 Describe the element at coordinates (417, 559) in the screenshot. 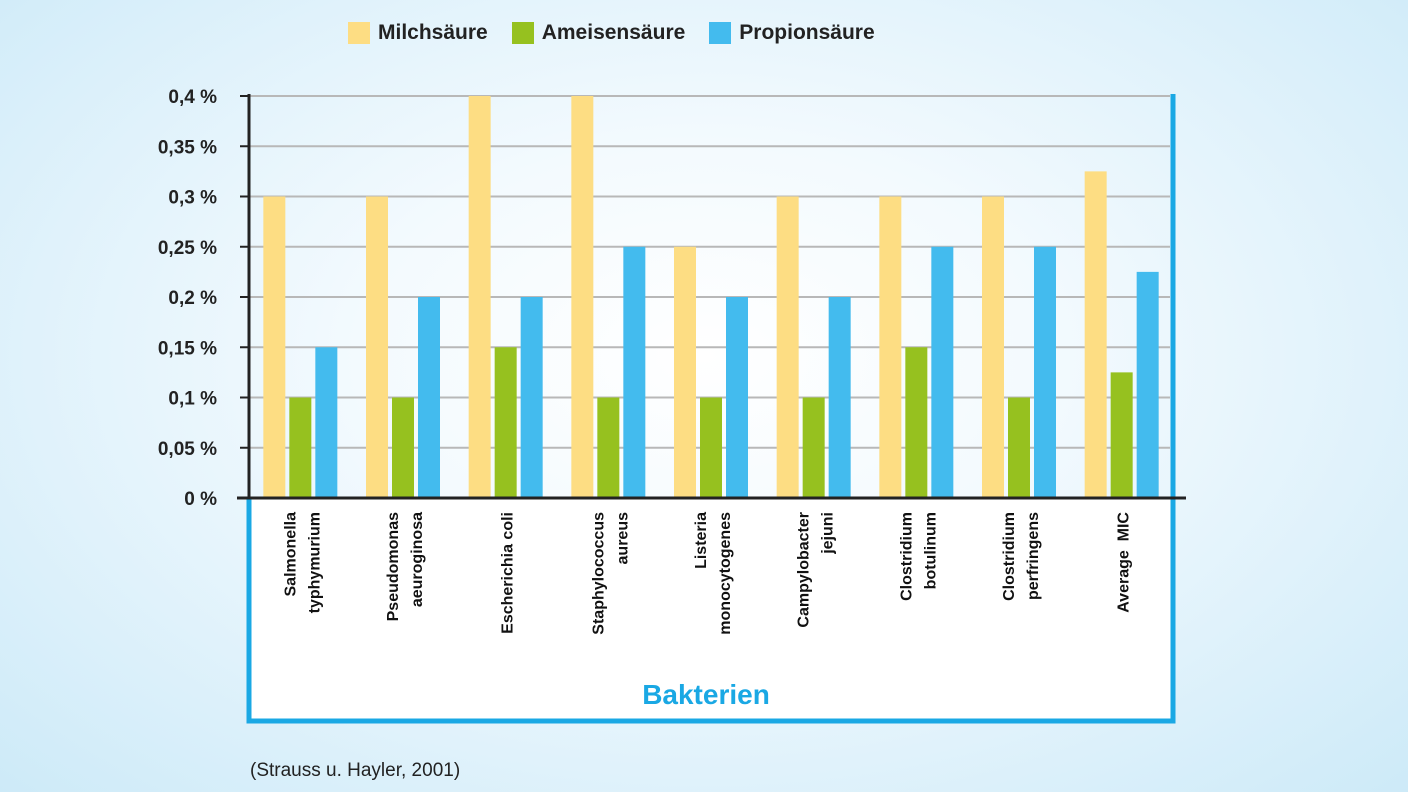

I see `x-tick-label: aeuroginosa` at that location.